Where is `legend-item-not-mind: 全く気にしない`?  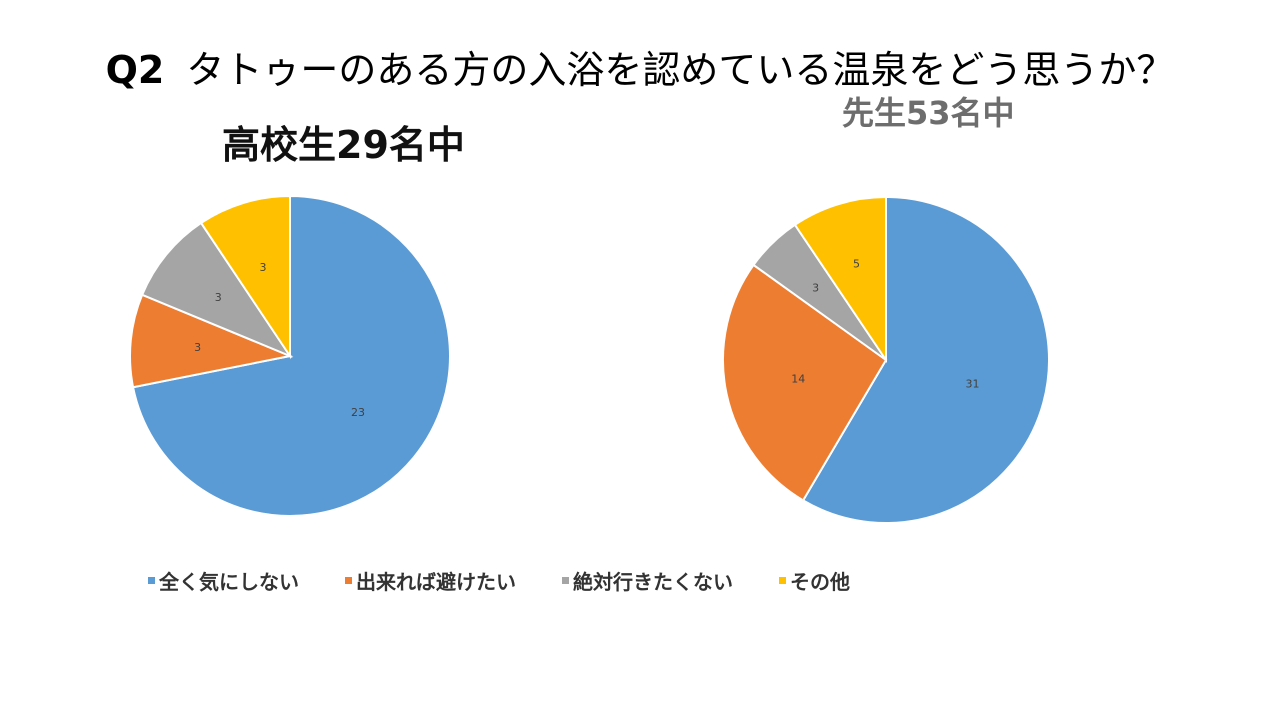 legend-item-not-mind: 全く気にしない is located at coordinates (223, 580).